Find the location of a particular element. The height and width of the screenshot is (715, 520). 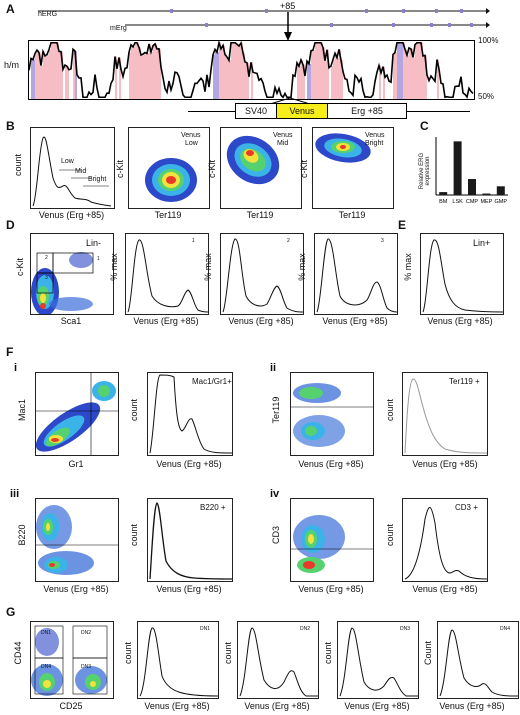

c-bar-mep is located at coordinates (486, 194).